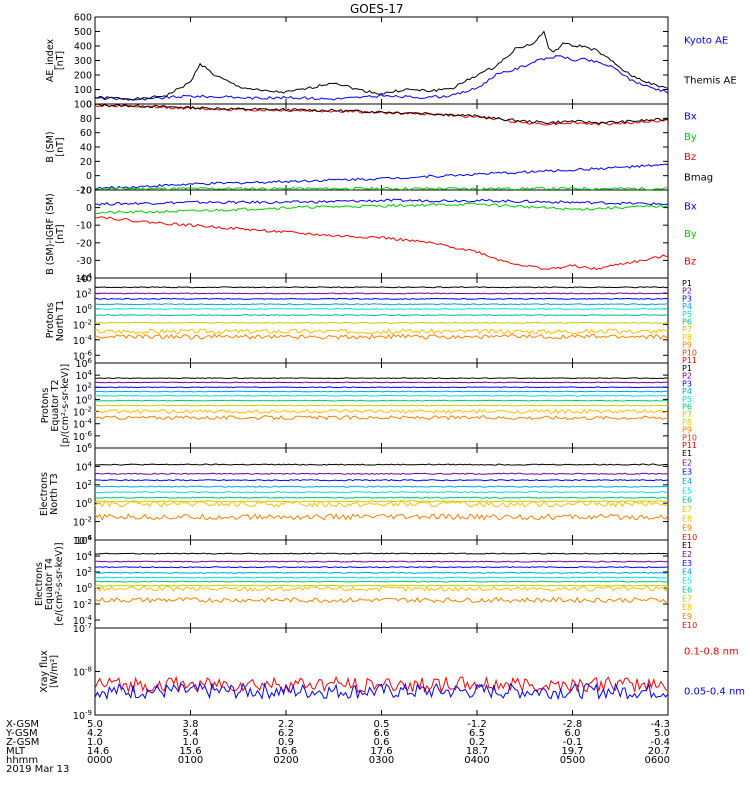 The width and height of the screenshot is (750, 800). Describe the element at coordinates (573, 733) in the screenshot. I see `footer-value: 6.0` at that location.